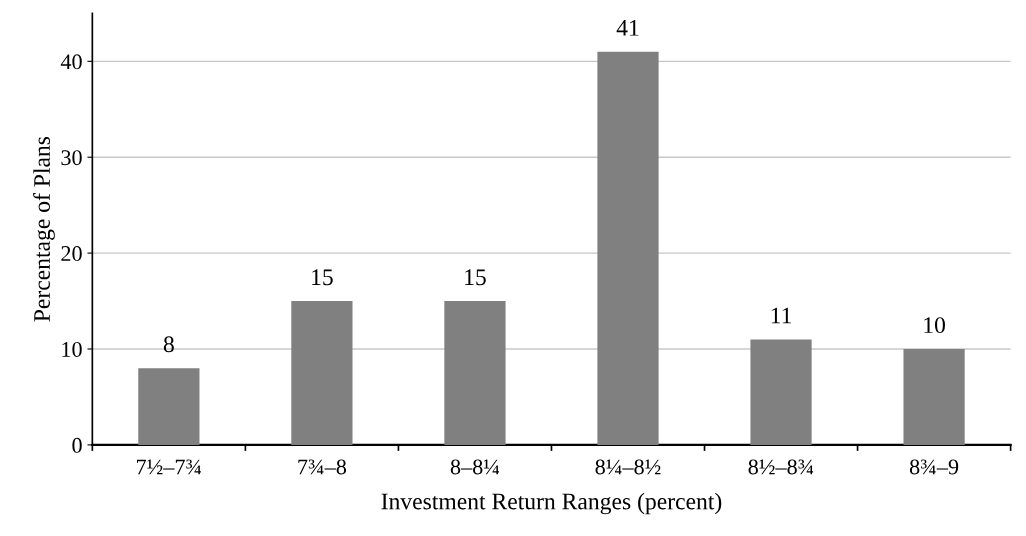 This screenshot has height=536, width=1026. What do you see at coordinates (628, 467) in the screenshot?
I see `x-tick-label: 8¼–8½` at bounding box center [628, 467].